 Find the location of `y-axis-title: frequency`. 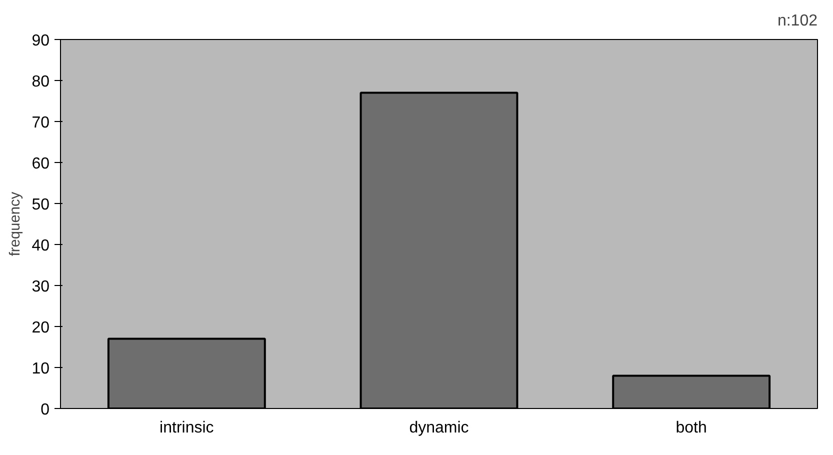

y-axis-title: frequency is located at coordinates (16, 223).